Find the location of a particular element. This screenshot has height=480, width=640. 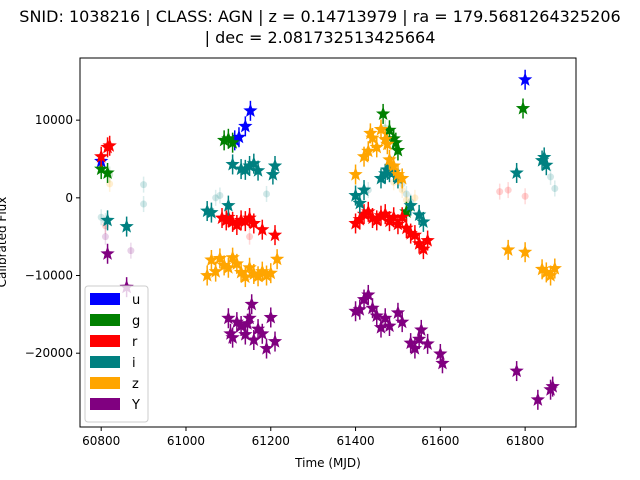

legend-label-r: r is located at coordinates (135, 342).